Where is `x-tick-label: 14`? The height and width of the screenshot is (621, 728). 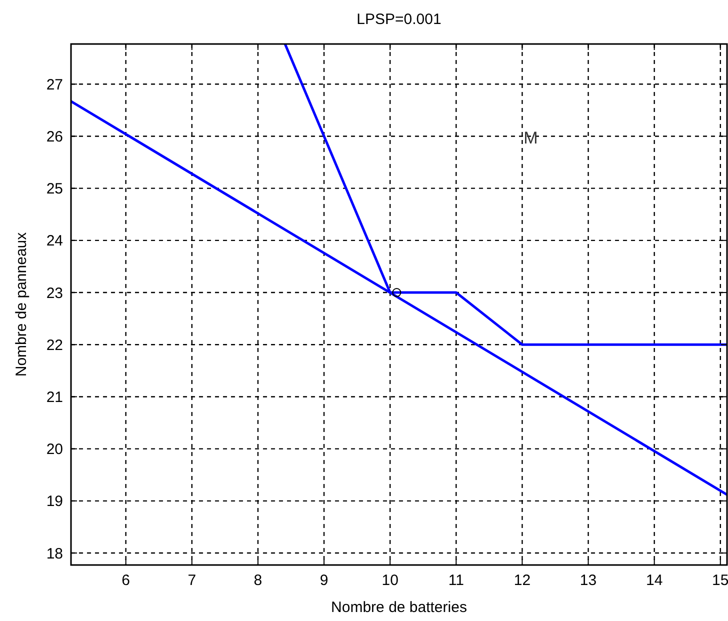 x-tick-label: 14 is located at coordinates (654, 580).